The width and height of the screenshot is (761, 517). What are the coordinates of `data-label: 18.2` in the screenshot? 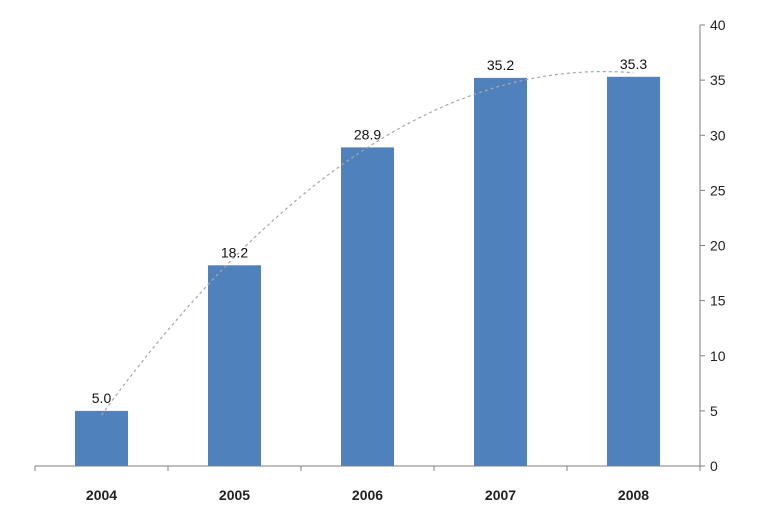 It's located at (234, 252).